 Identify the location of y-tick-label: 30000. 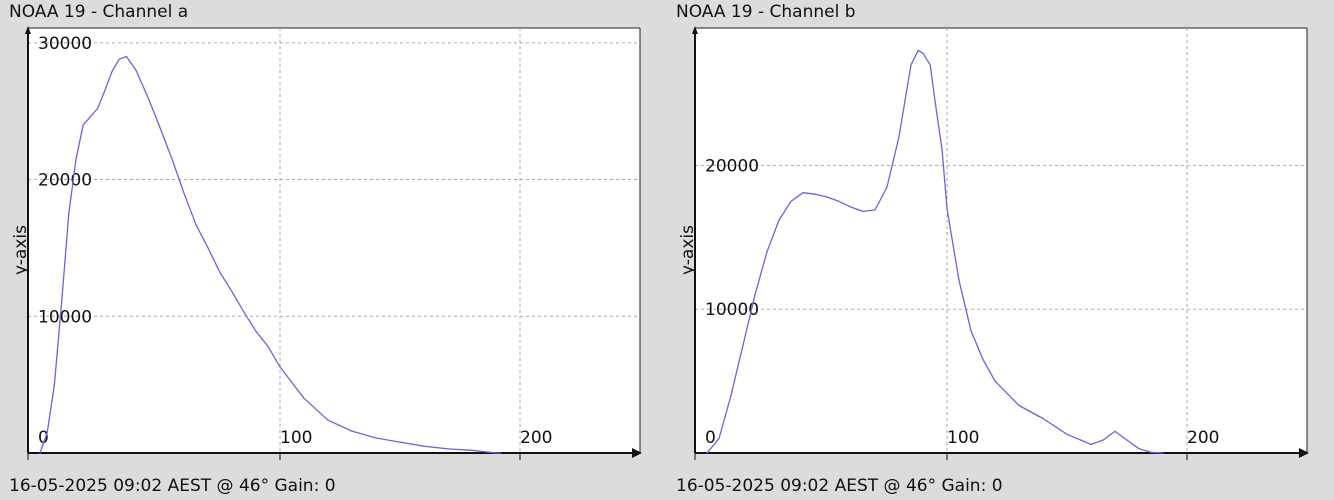
(65, 44).